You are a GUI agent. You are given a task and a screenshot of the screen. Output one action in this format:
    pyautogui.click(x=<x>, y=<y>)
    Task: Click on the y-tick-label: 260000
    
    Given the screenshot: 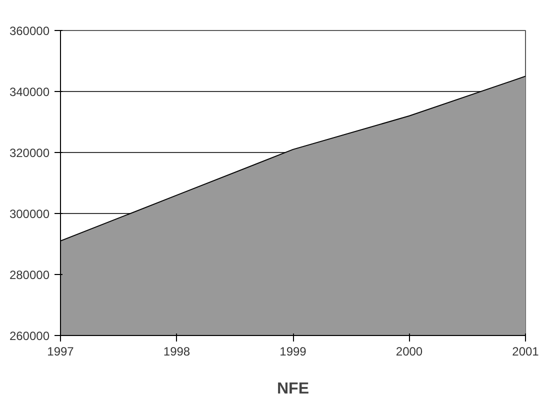 What is the action you would take?
    pyautogui.click(x=29, y=336)
    